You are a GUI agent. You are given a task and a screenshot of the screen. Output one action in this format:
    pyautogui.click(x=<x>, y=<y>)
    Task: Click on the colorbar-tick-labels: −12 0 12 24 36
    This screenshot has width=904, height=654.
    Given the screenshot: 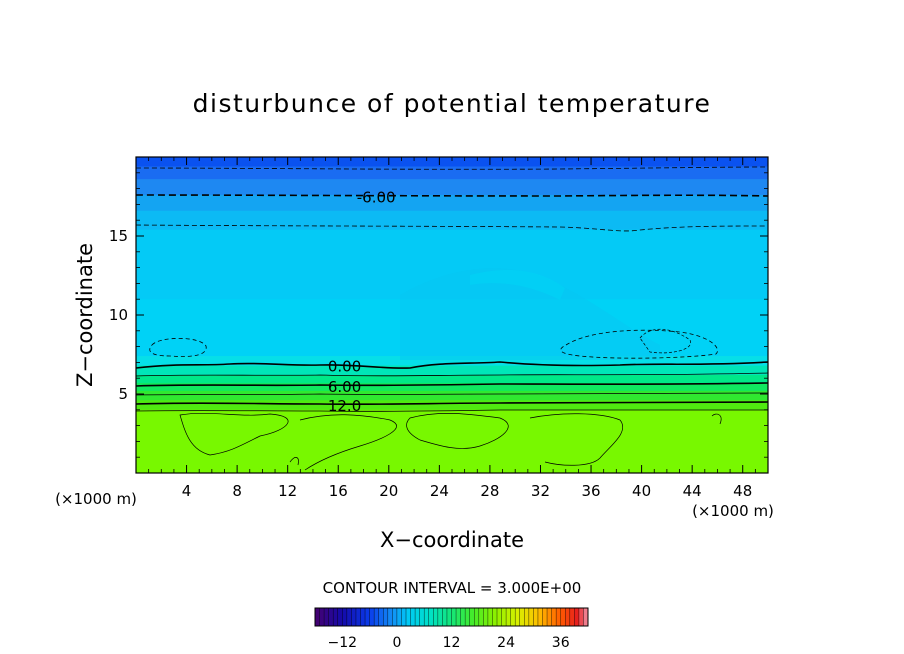 What is the action you would take?
    pyautogui.click(x=449, y=643)
    